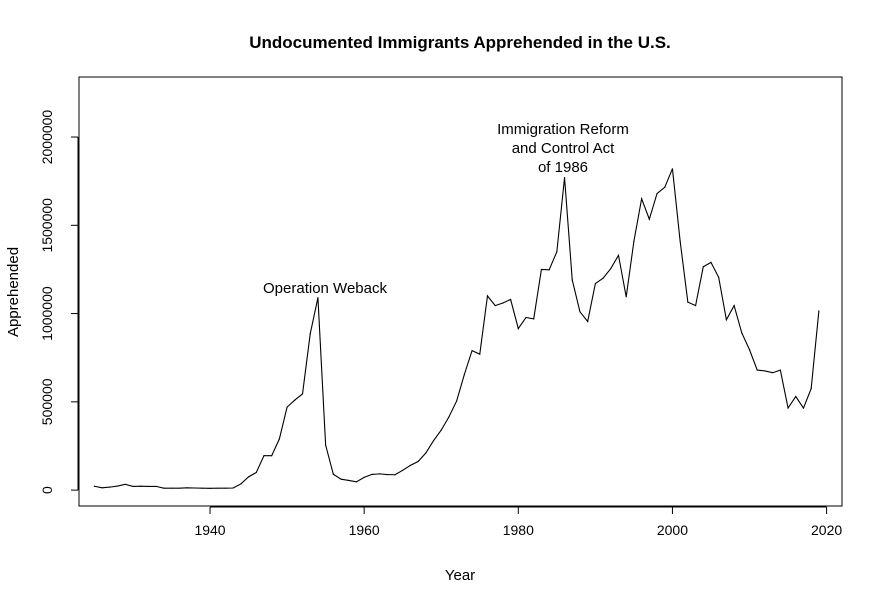 The image size is (883, 604). I want to click on x-tick-label: 1960, so click(364, 530).